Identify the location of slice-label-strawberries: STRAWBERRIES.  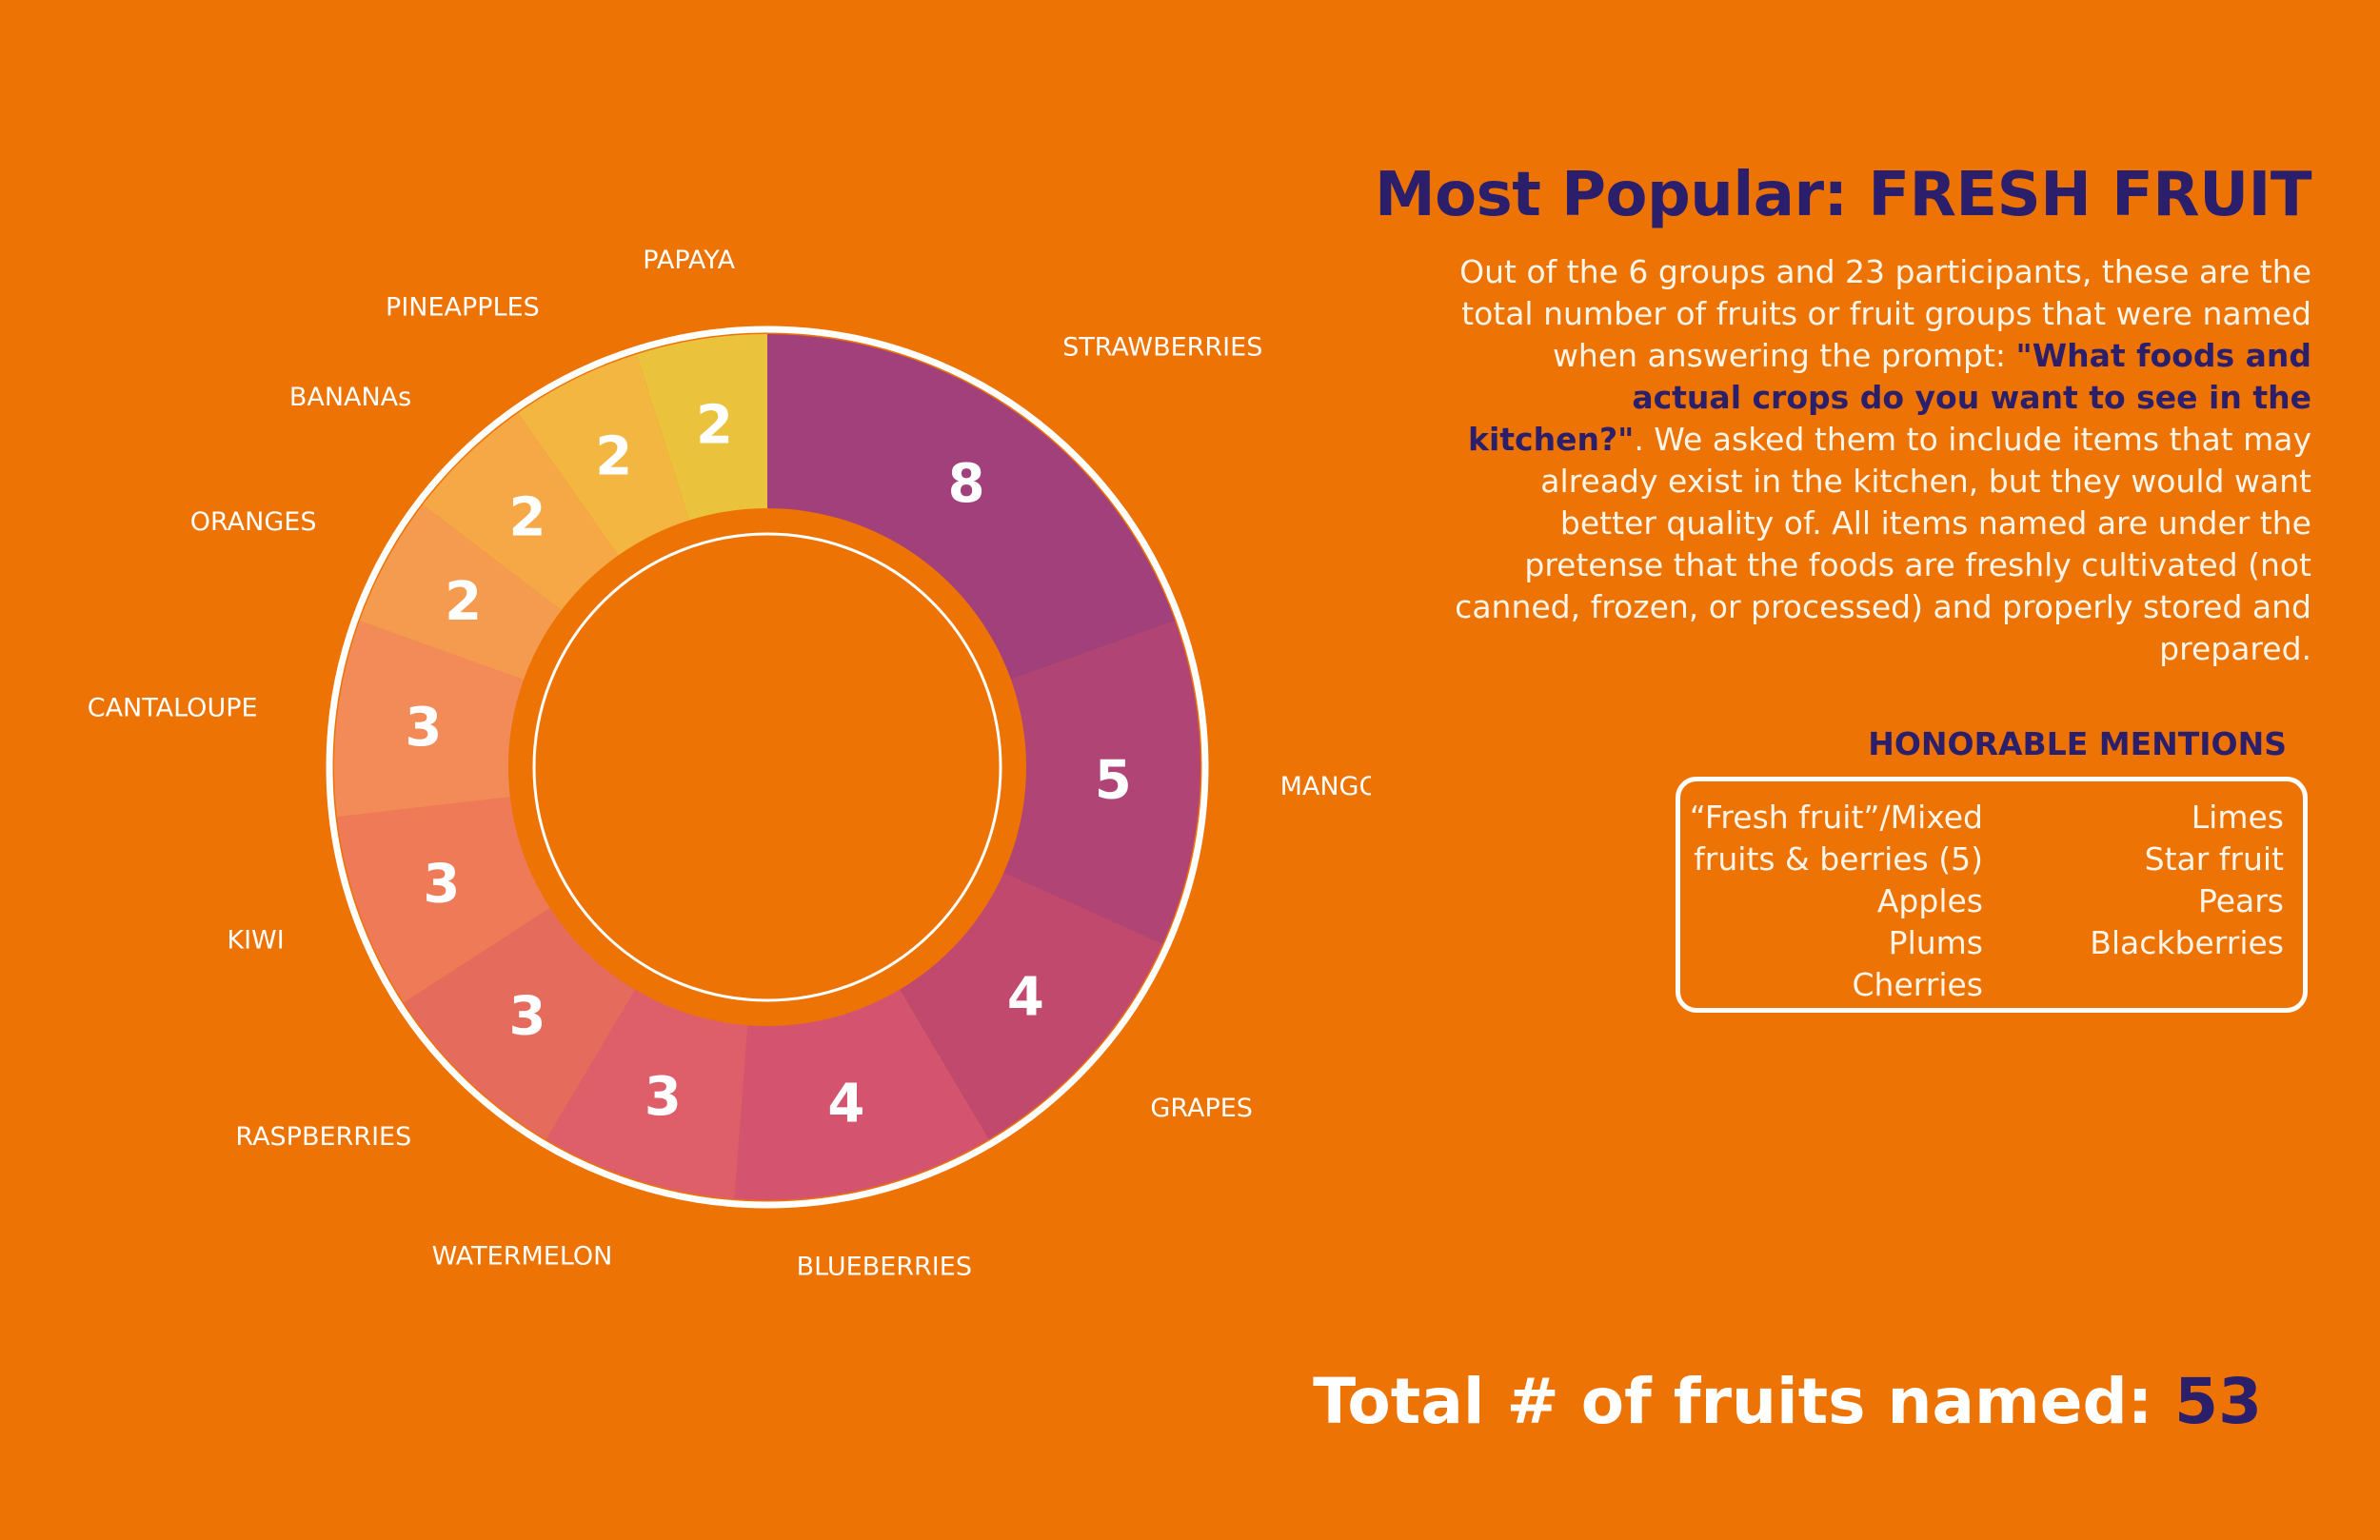
(1162, 348).